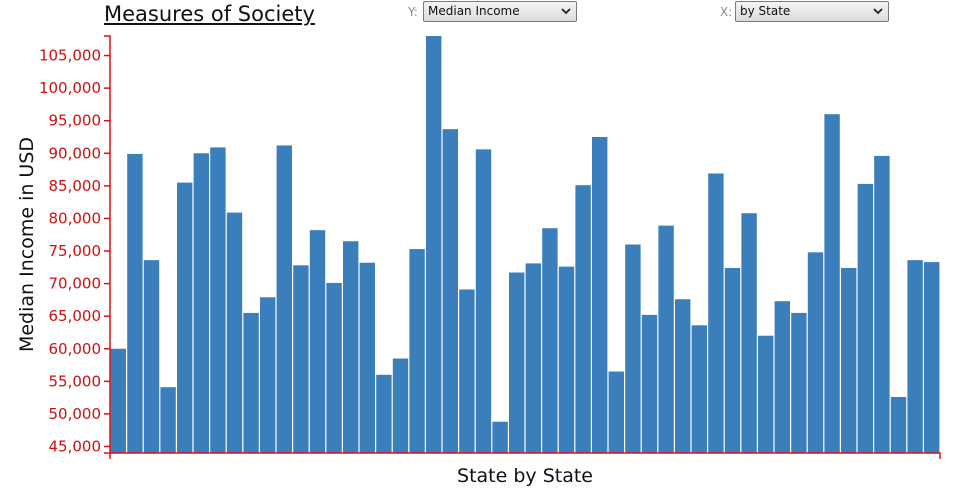  Describe the element at coordinates (726, 12) in the screenshot. I see `x-selector-label: X:` at that location.